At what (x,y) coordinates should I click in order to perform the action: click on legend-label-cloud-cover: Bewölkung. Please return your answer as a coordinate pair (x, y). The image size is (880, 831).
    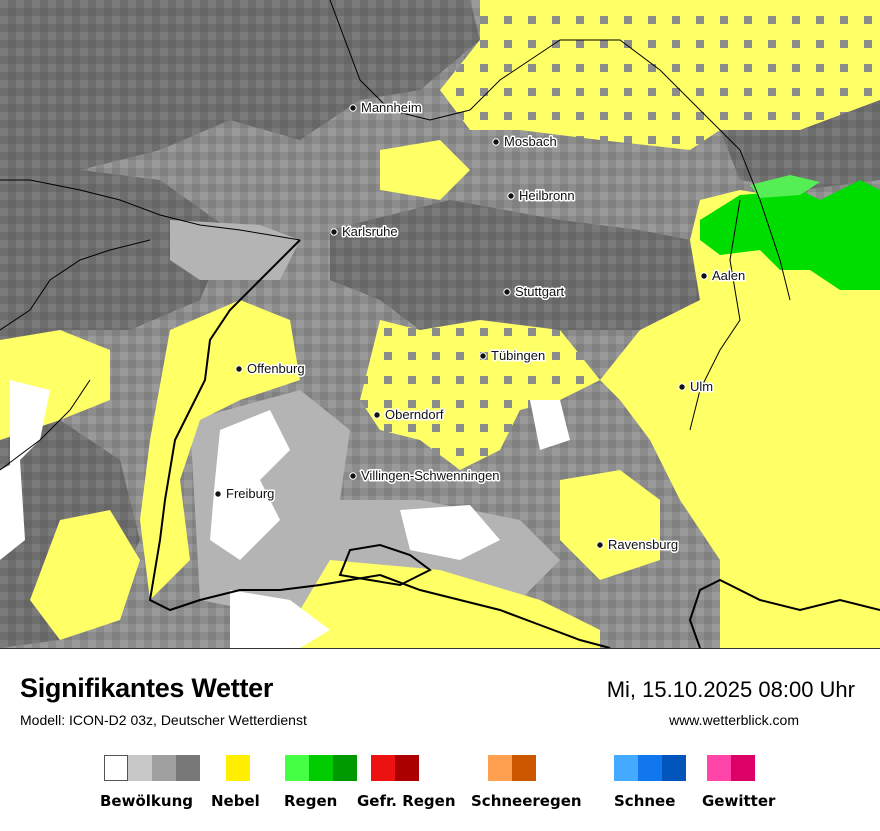
    Looking at the image, I should click on (146, 801).